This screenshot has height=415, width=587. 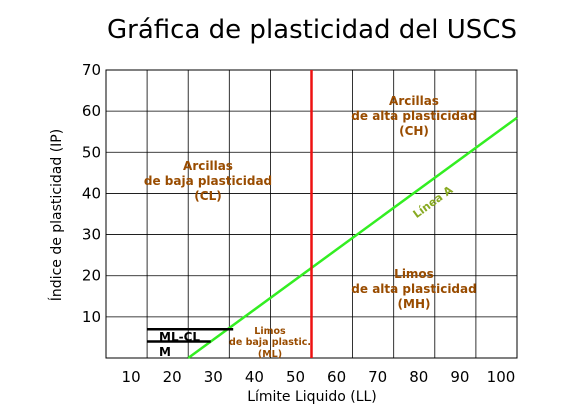 I want to click on ml-line-3: (ML), so click(x=270, y=354).